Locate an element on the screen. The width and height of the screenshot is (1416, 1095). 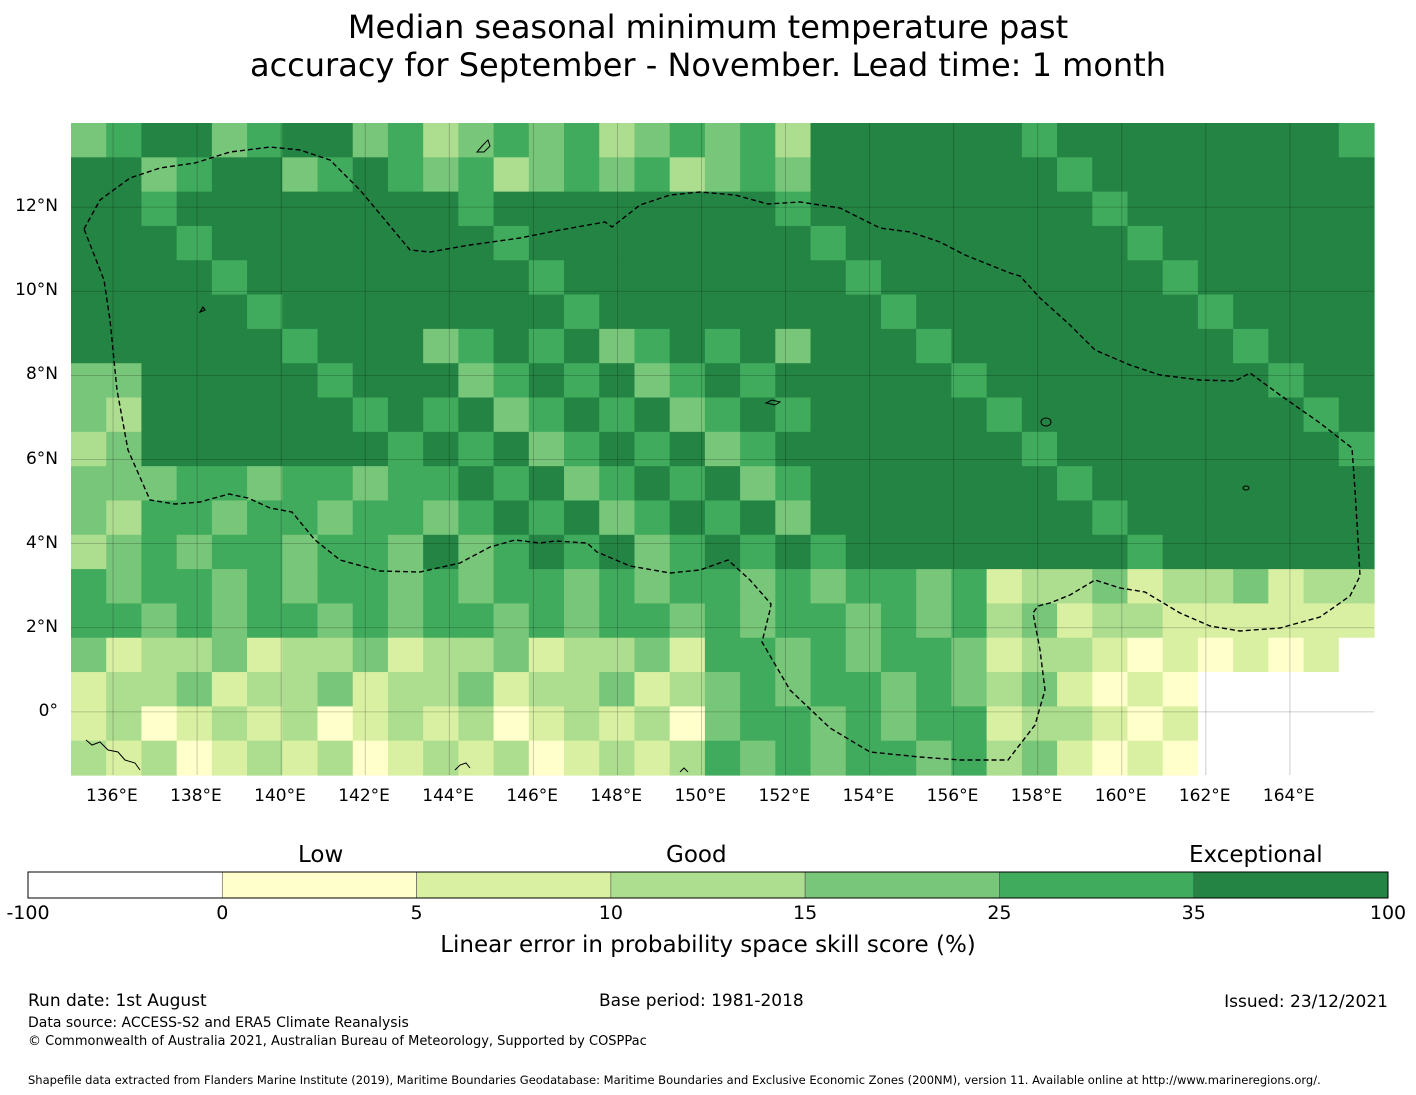
lat-tick-label: 12°N is located at coordinates (36, 206).